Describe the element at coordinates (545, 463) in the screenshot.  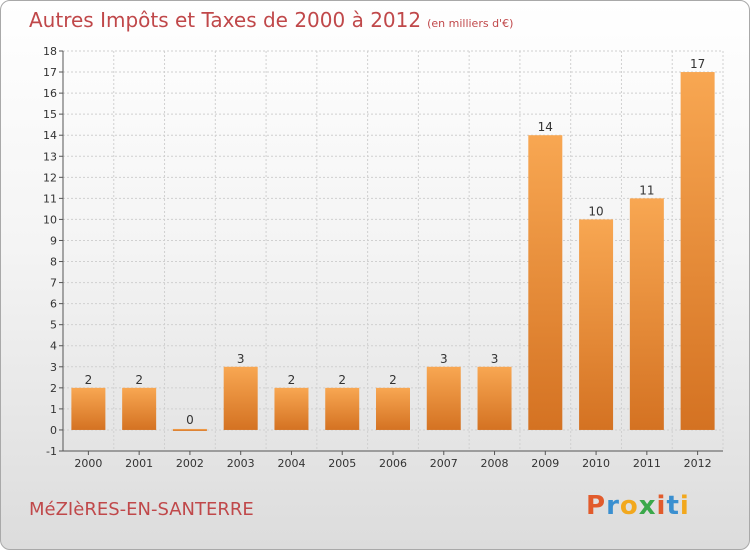
I see `x-tick-label: 2009` at that location.